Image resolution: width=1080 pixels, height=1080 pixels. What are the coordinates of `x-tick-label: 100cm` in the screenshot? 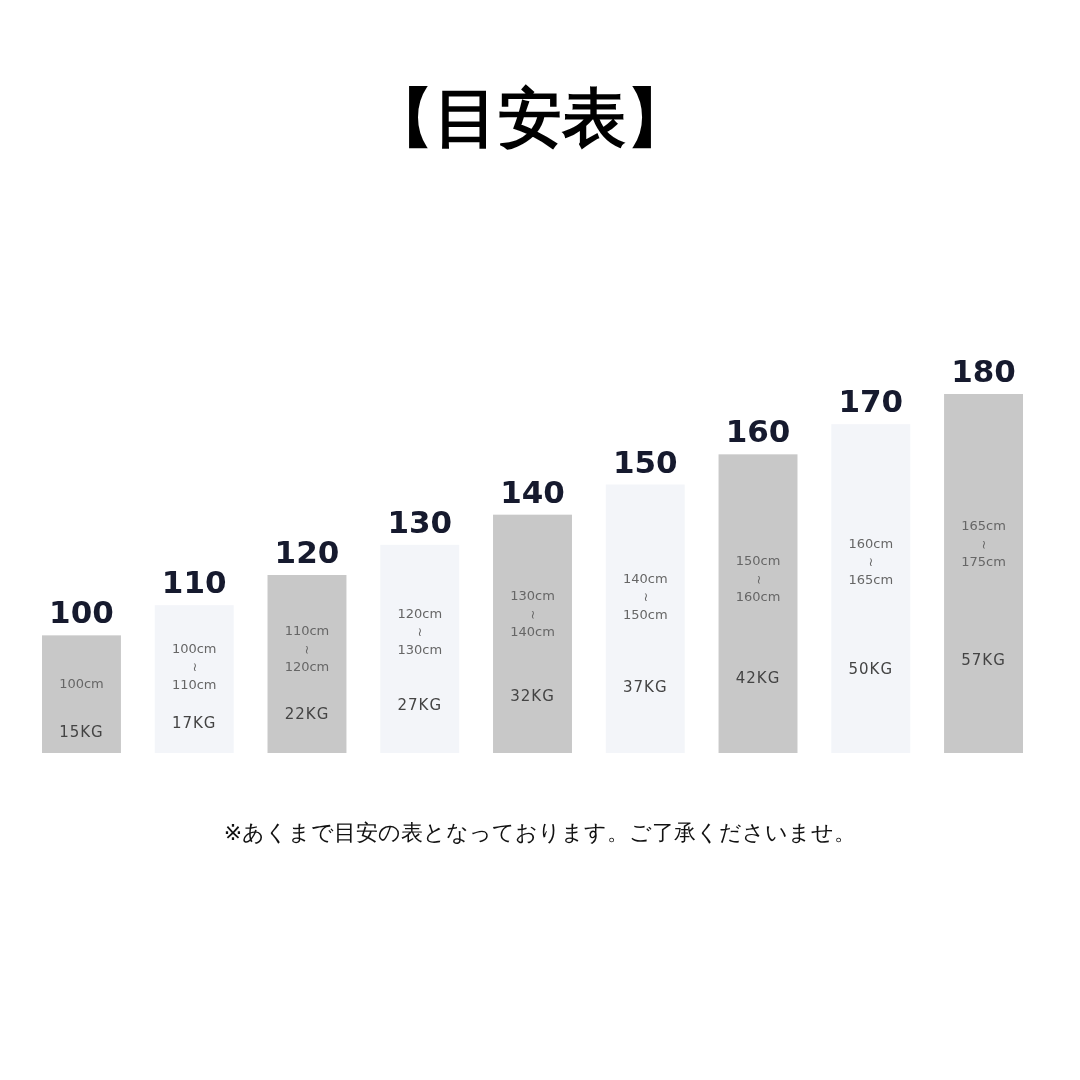 It's located at (81, 684).